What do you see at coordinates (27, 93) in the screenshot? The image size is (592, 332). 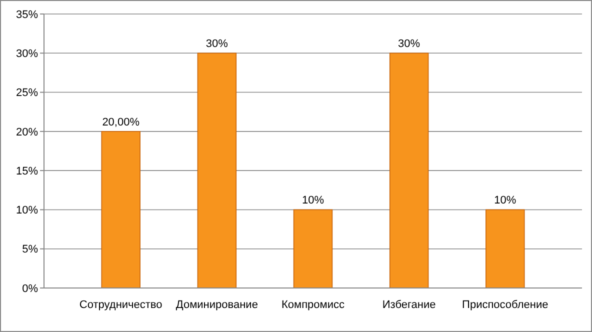 I see `y-tick-label: 25%` at bounding box center [27, 93].